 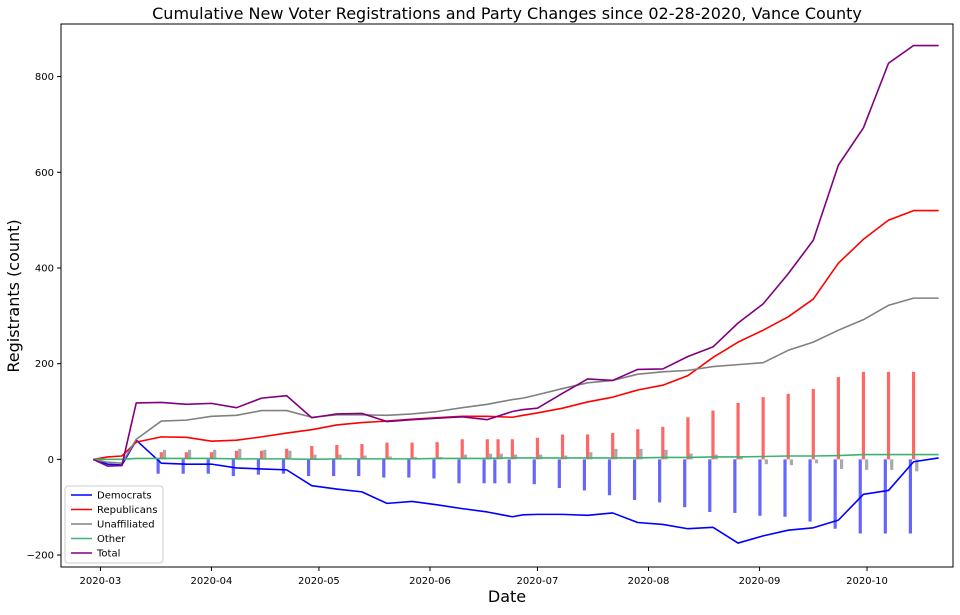 I want to click on legend-label-total: Total, so click(x=108, y=554).